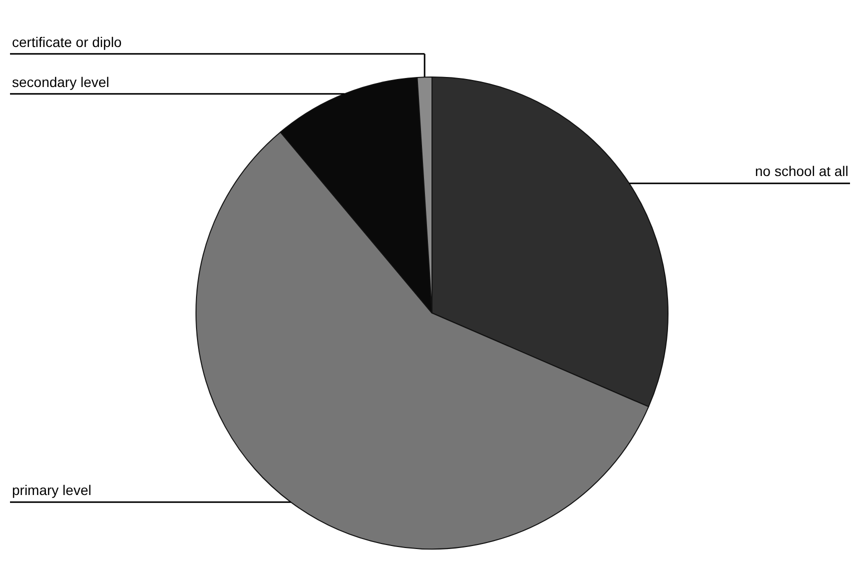  I want to click on slice-label: certificate or diplo, so click(67, 42).